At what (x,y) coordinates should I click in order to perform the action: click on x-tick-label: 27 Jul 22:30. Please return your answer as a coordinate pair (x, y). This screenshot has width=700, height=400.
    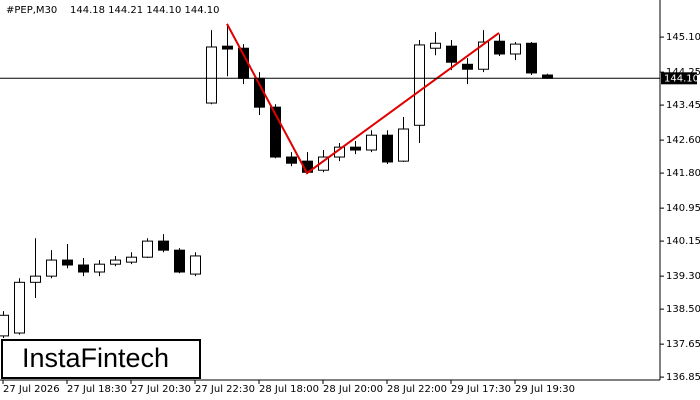
    Looking at the image, I should click on (225, 389).